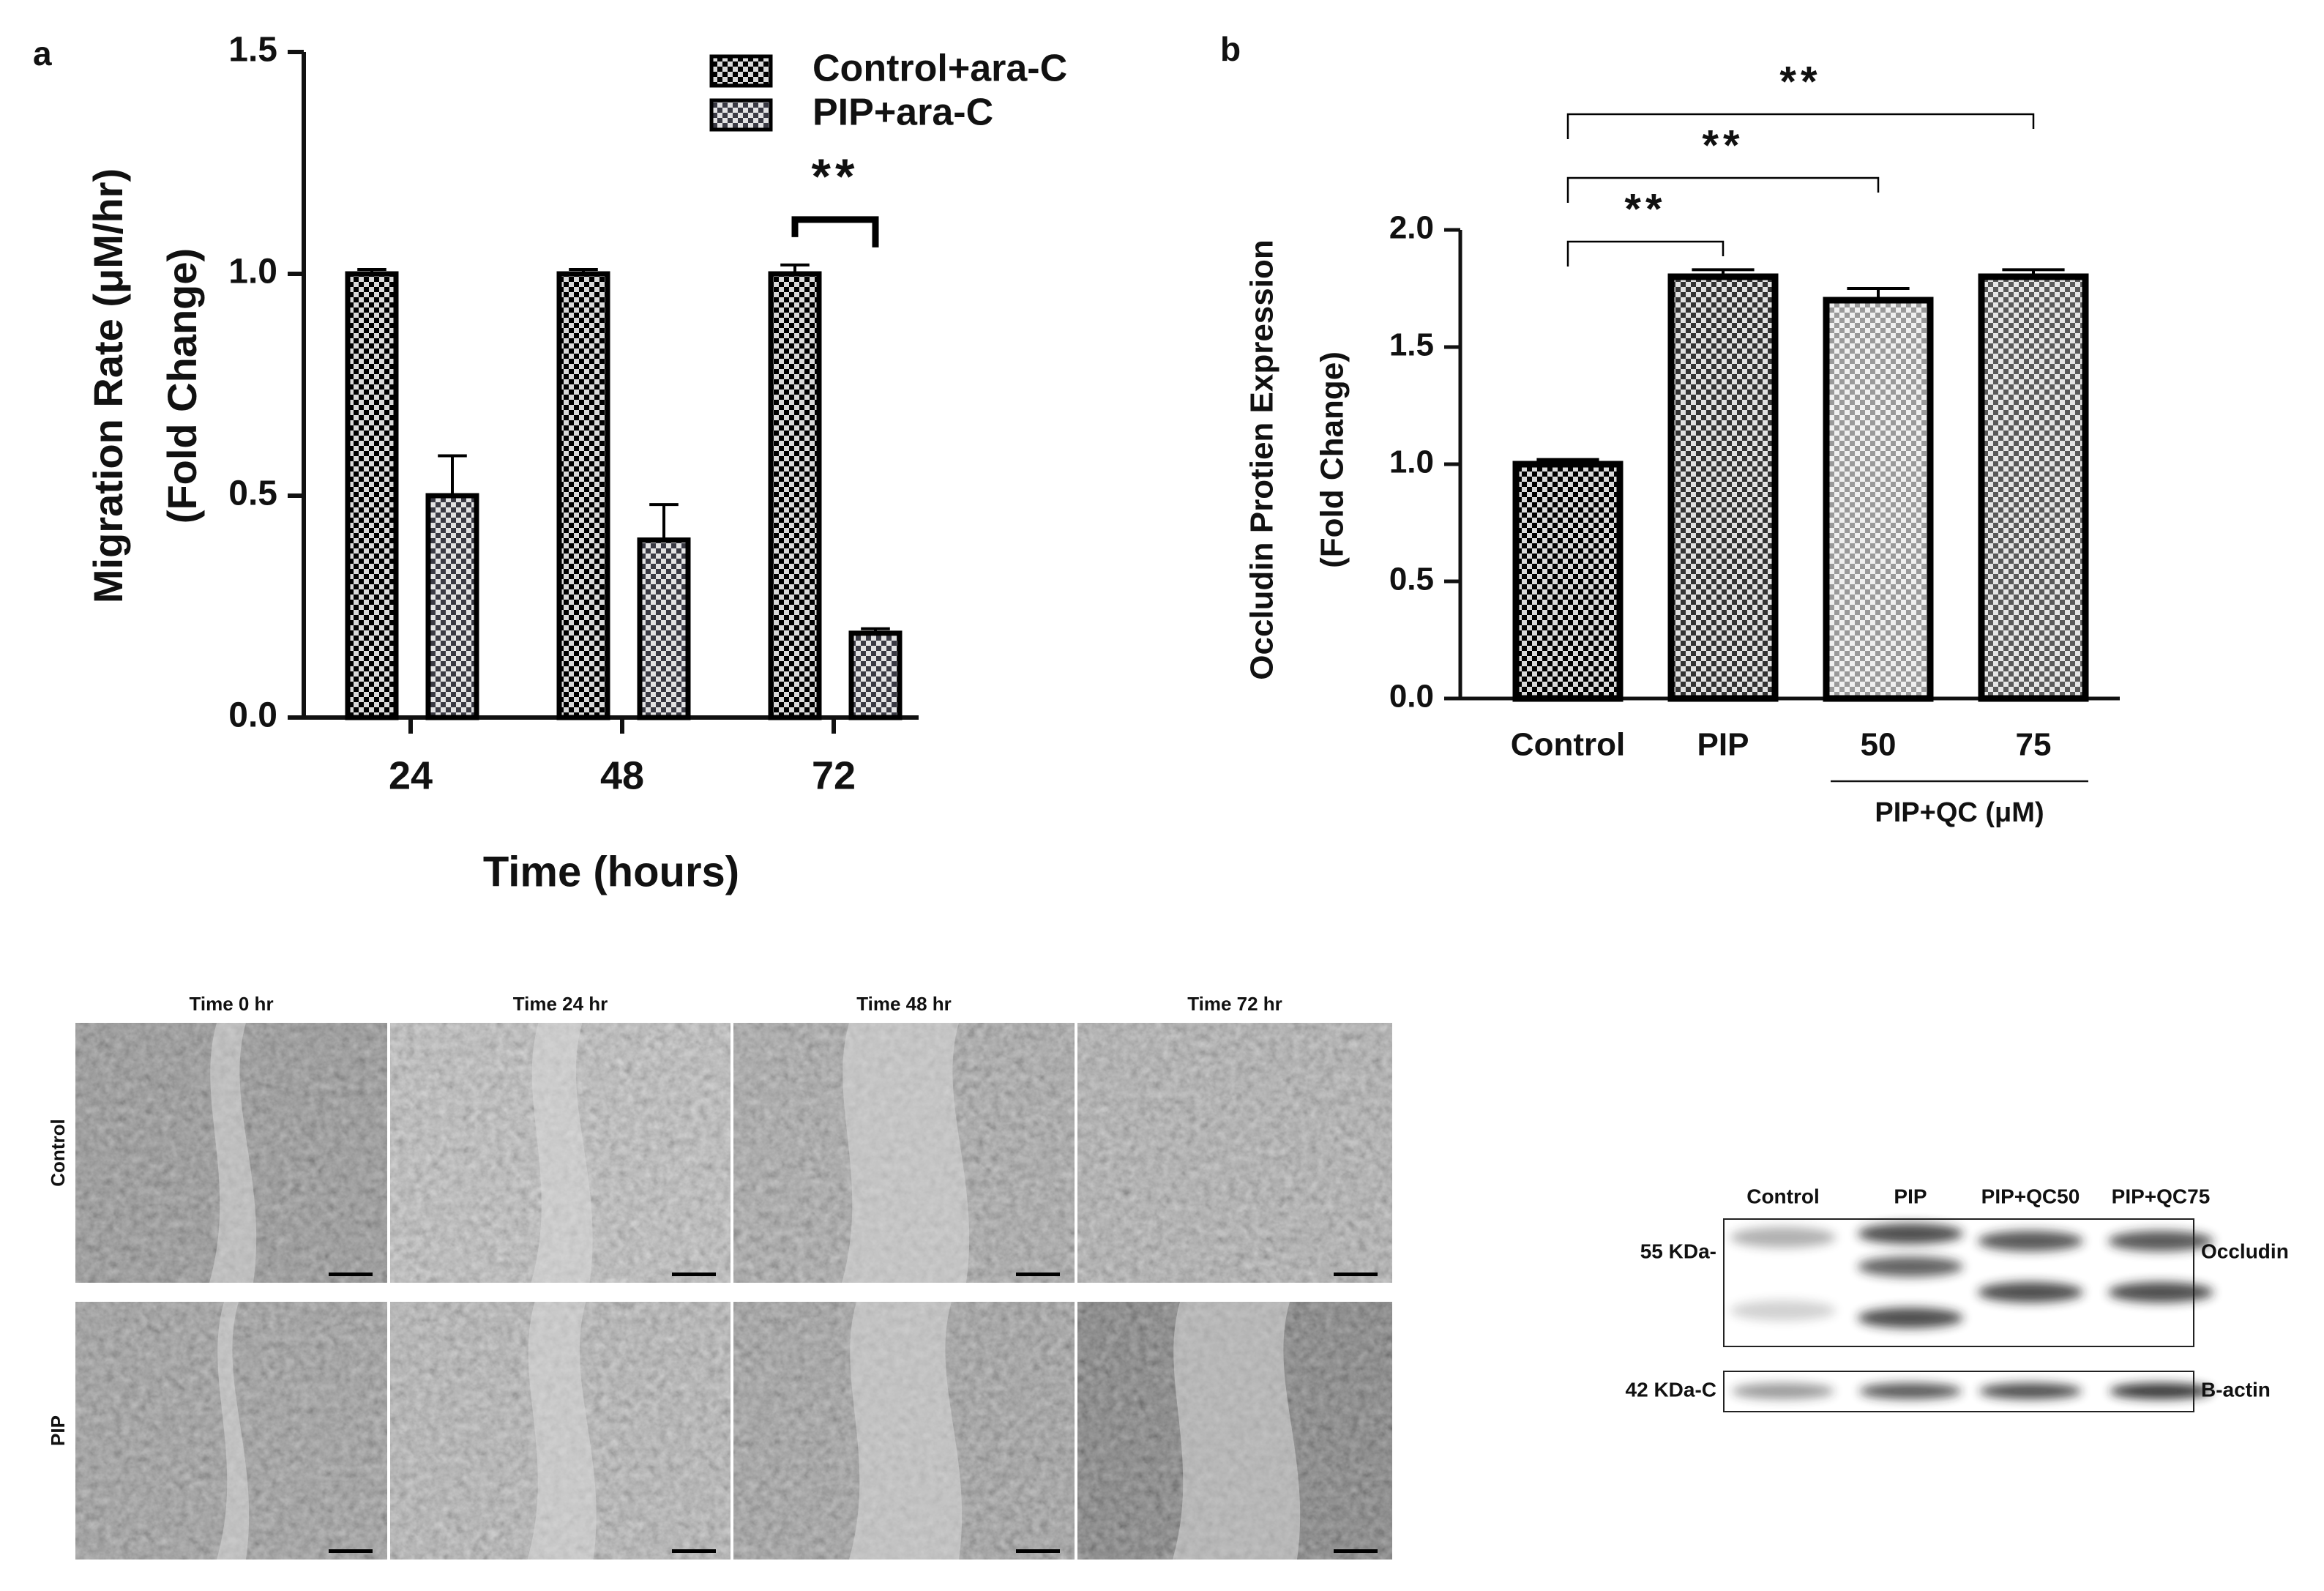  Describe the element at coordinates (2236, 1389) in the screenshot. I see `blot-protein-label: B-actin` at that location.